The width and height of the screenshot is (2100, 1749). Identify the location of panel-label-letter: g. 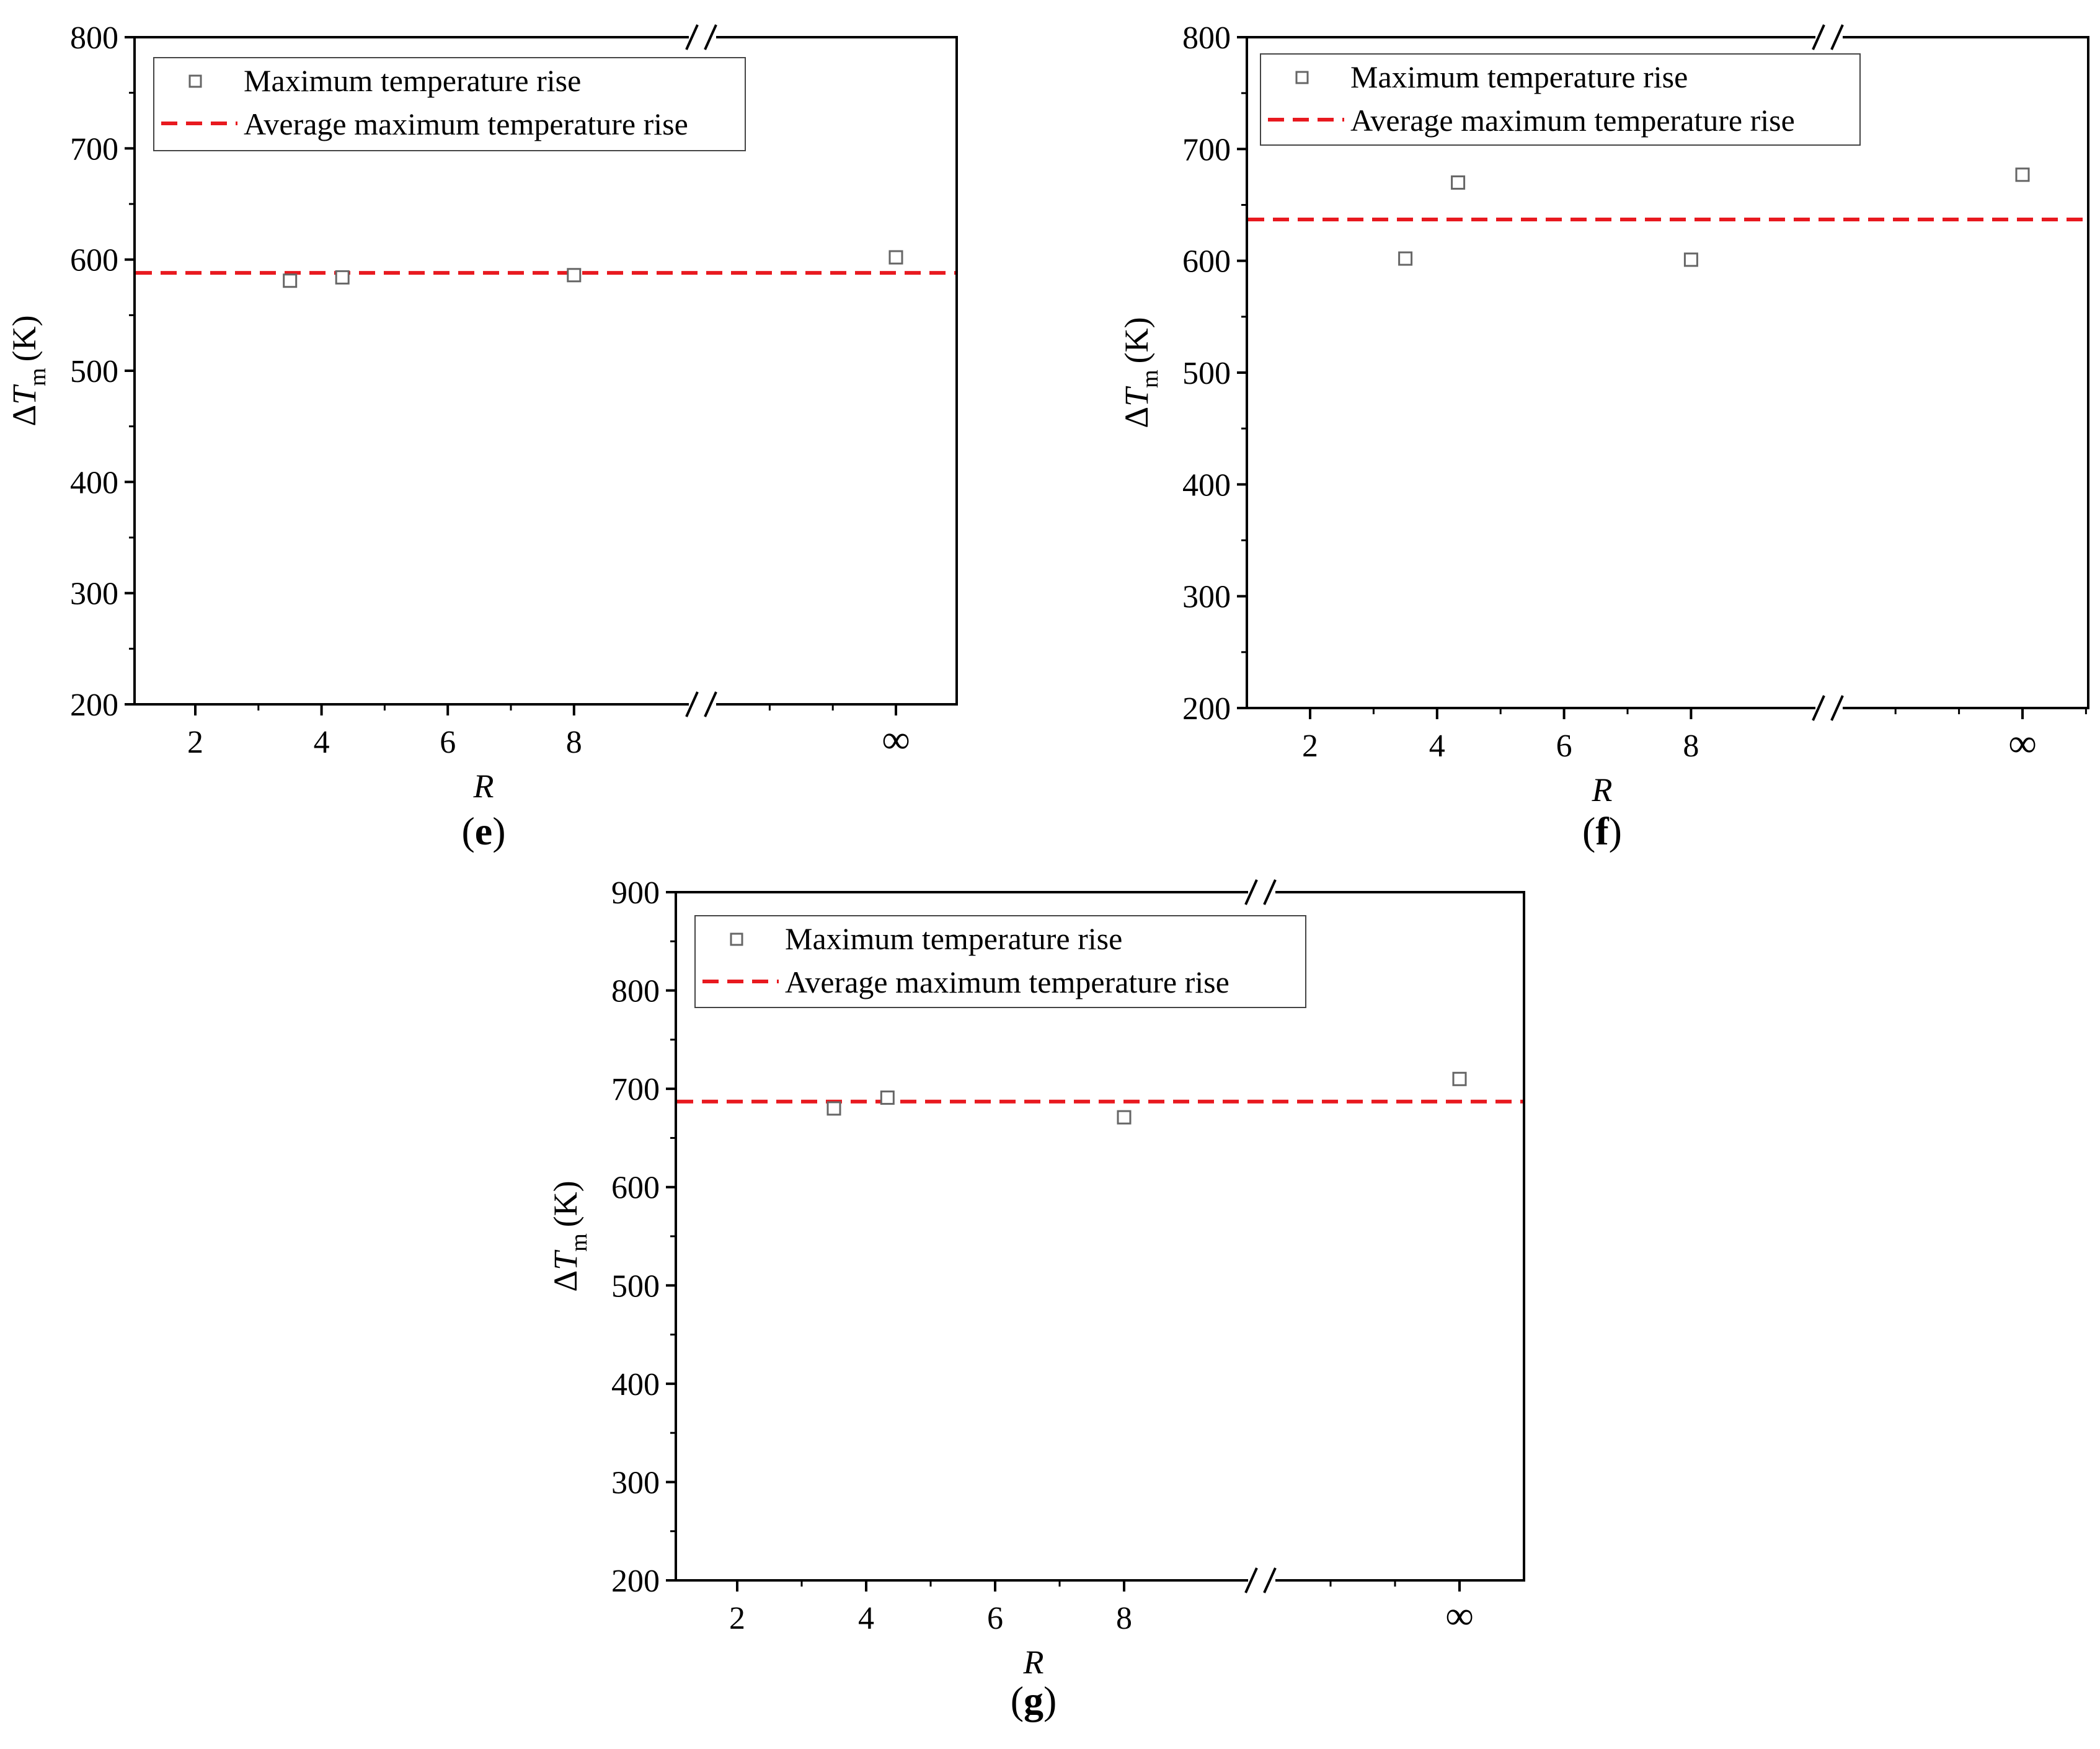
(1033, 1700).